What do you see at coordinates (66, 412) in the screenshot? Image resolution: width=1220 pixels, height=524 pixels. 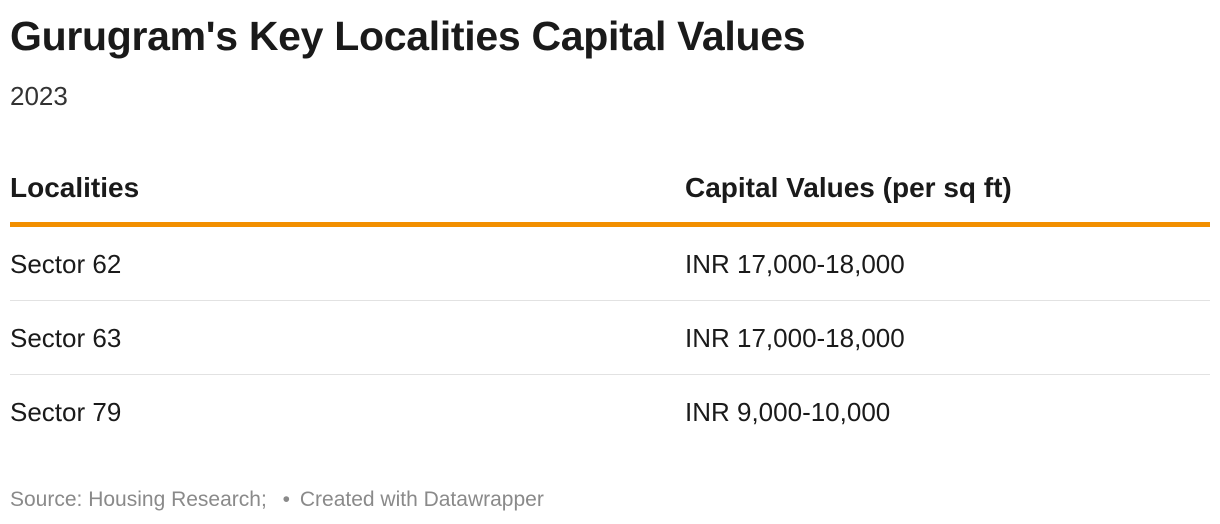 I see `table-cell-locality: Sector 79` at bounding box center [66, 412].